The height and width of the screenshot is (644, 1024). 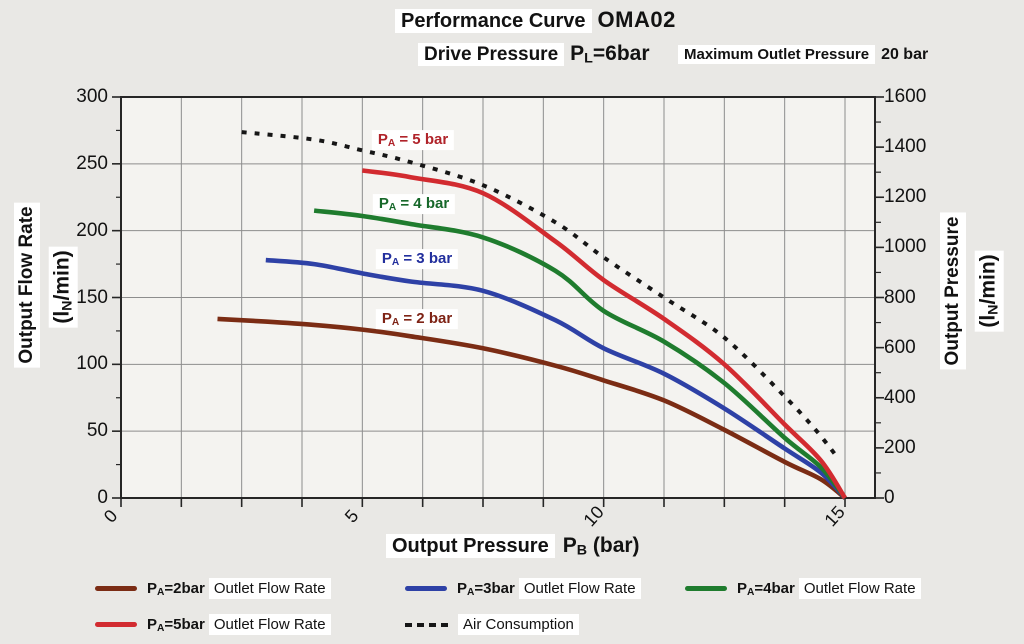 I want to click on y-left-tick-label: 250, so click(x=92, y=163).